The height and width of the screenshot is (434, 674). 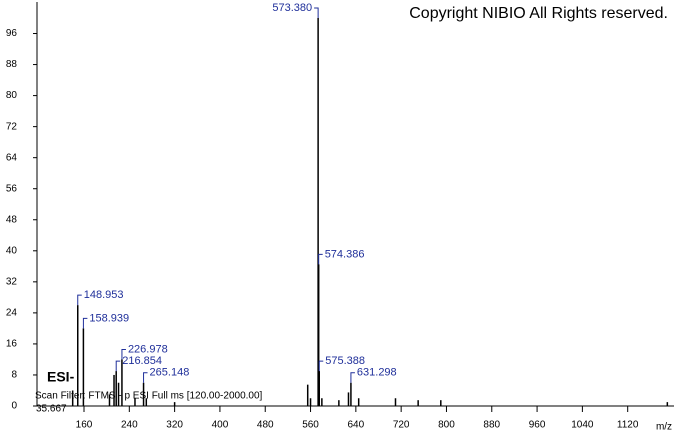 What do you see at coordinates (356, 425) in the screenshot?
I see `x-tick-label: 640` at bounding box center [356, 425].